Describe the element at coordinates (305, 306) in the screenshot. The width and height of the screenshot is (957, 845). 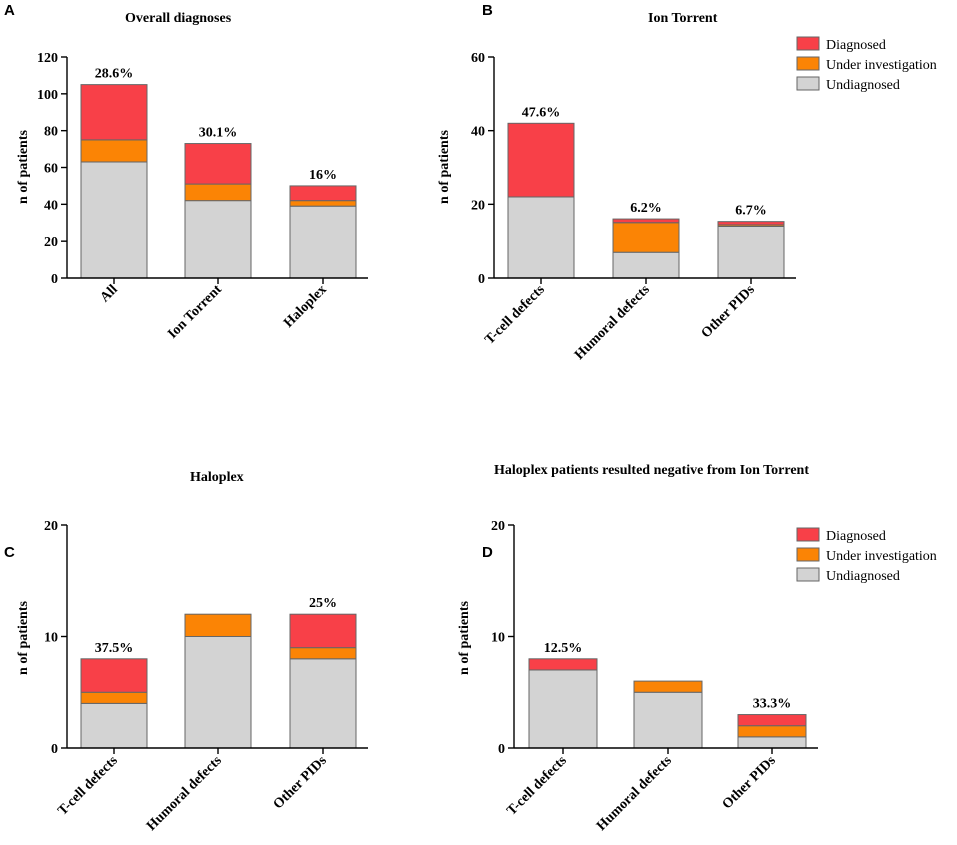
I see `x-tick-label: Haloplex` at that location.